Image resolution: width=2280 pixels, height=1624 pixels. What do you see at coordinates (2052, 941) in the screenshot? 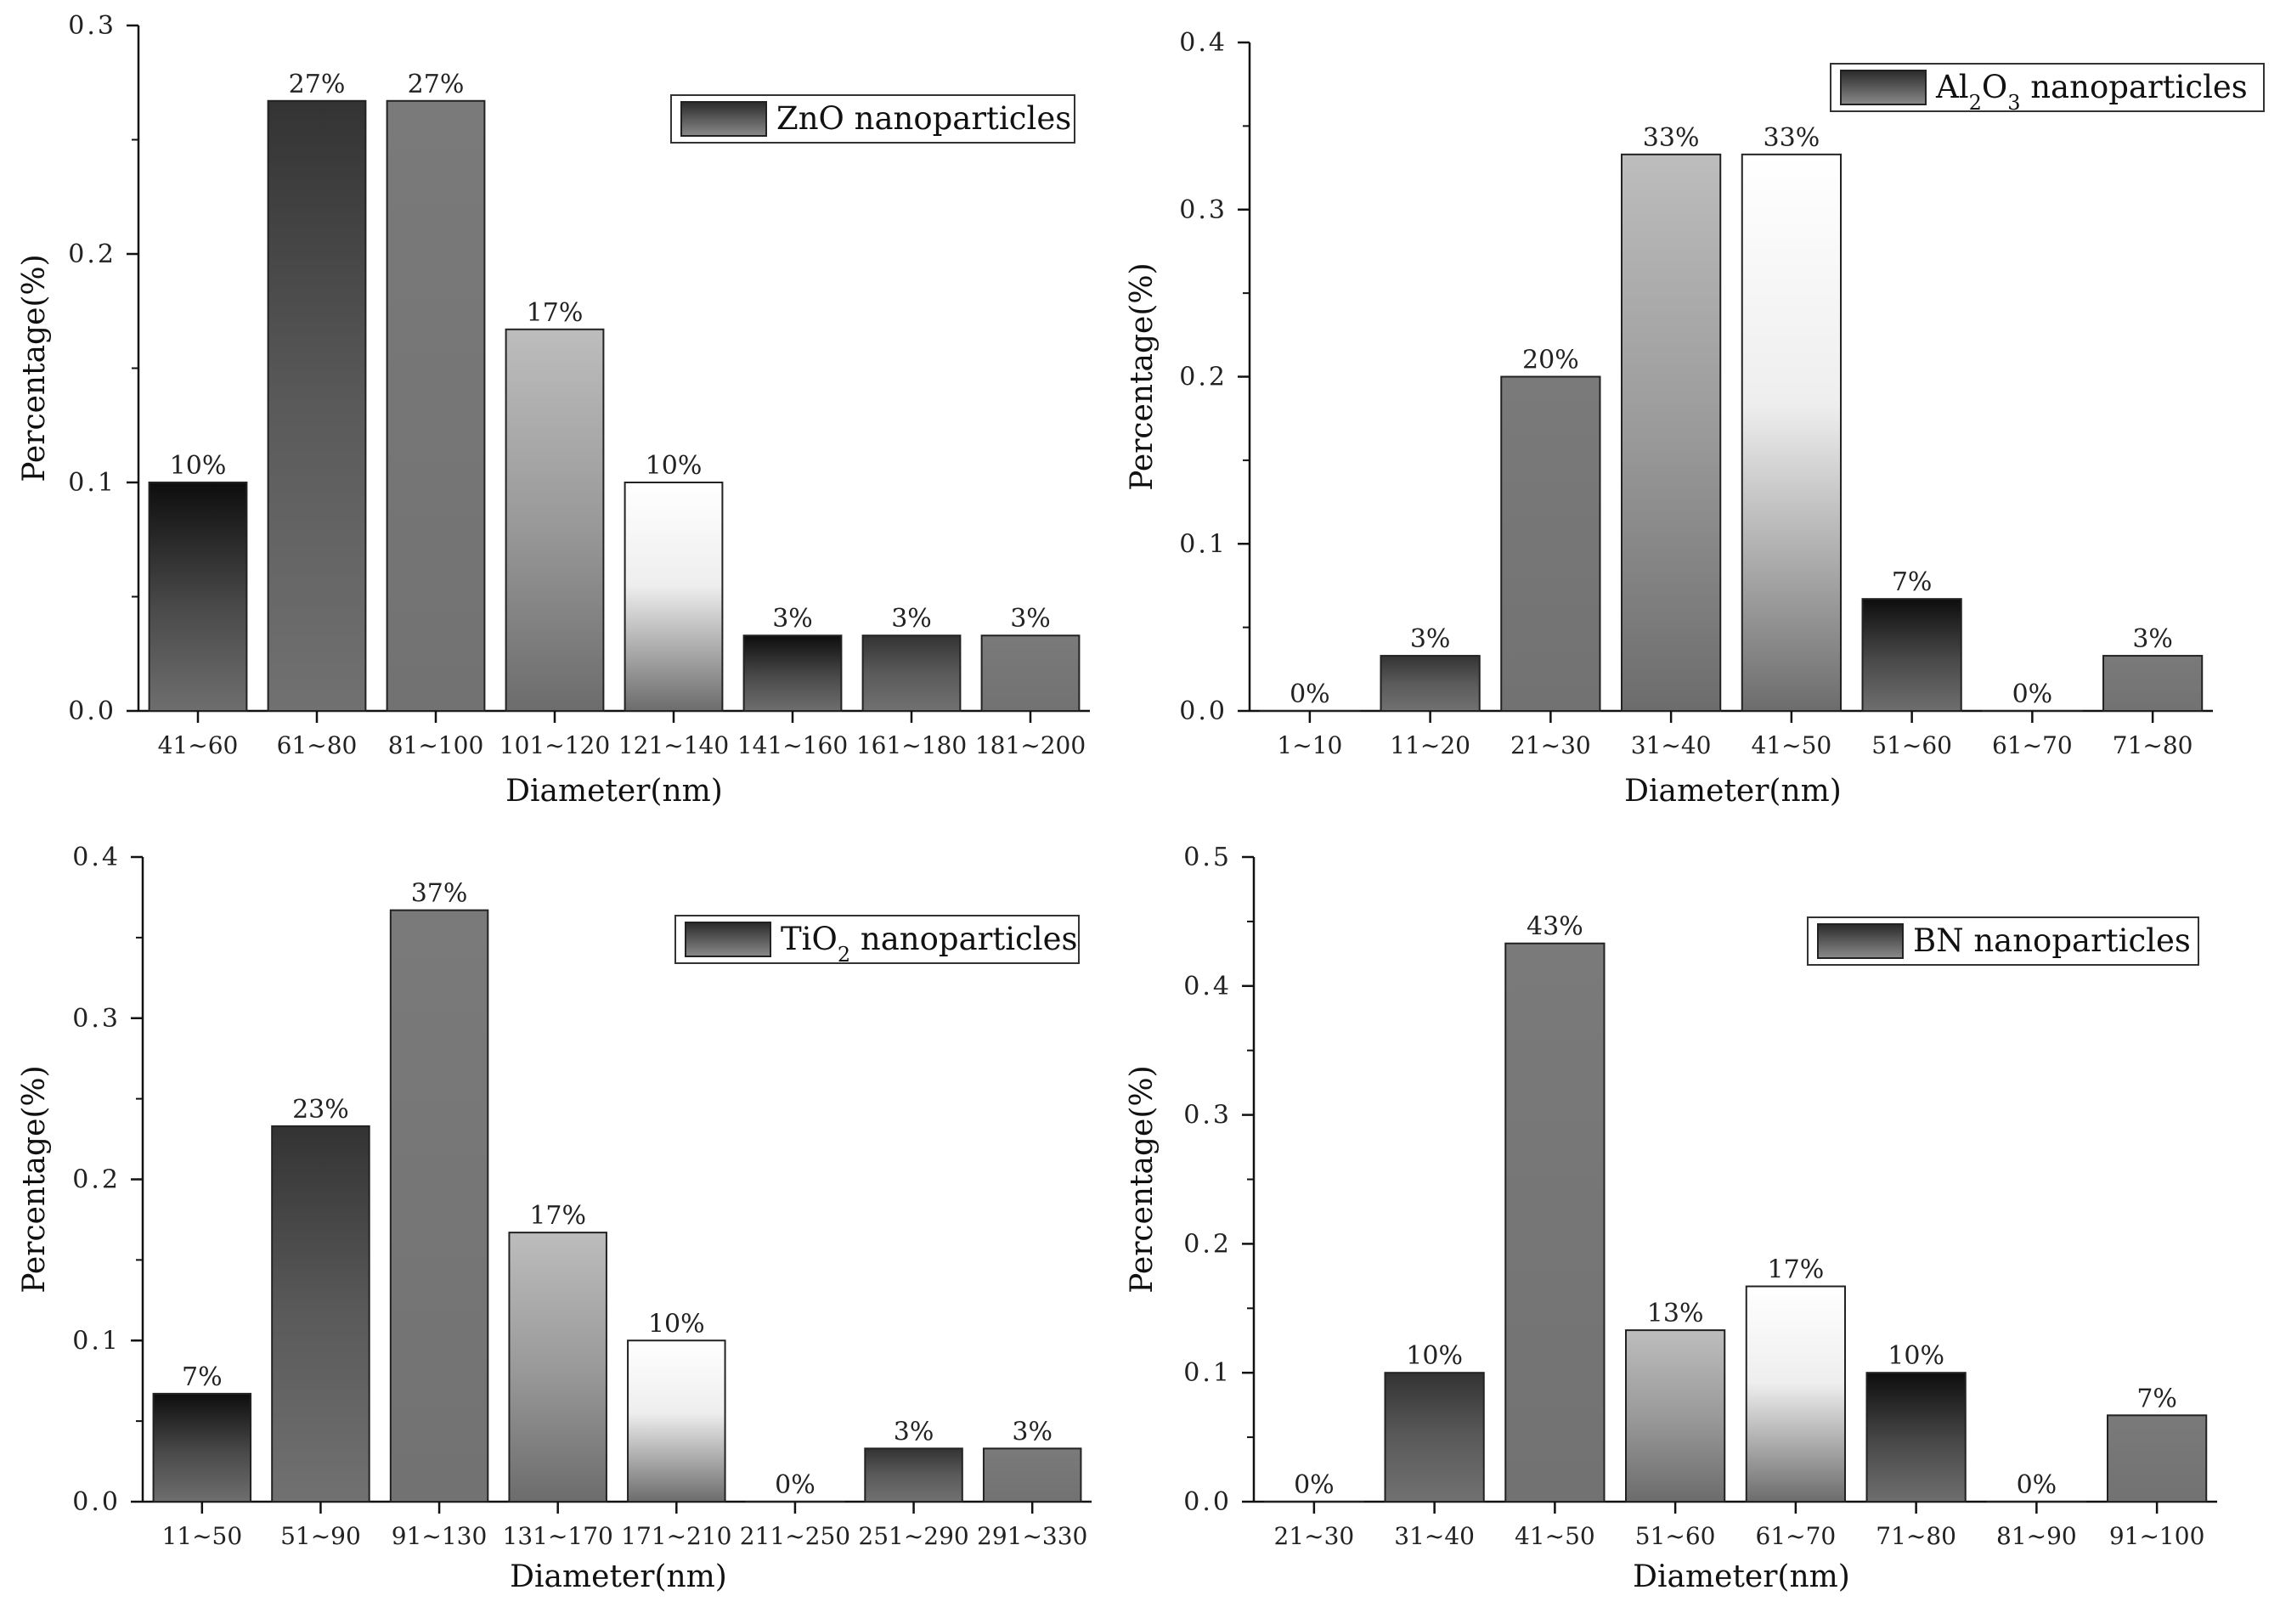
I see `legend-label: BN nanoparticles` at bounding box center [2052, 941].